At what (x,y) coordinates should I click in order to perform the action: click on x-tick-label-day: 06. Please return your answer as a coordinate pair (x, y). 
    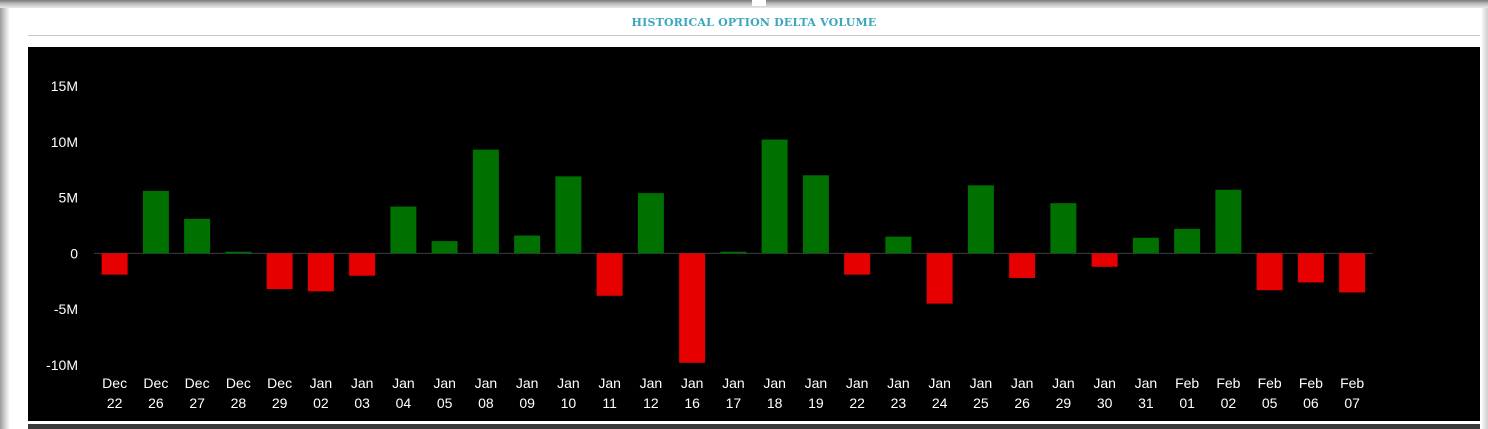
    Looking at the image, I should click on (1311, 403).